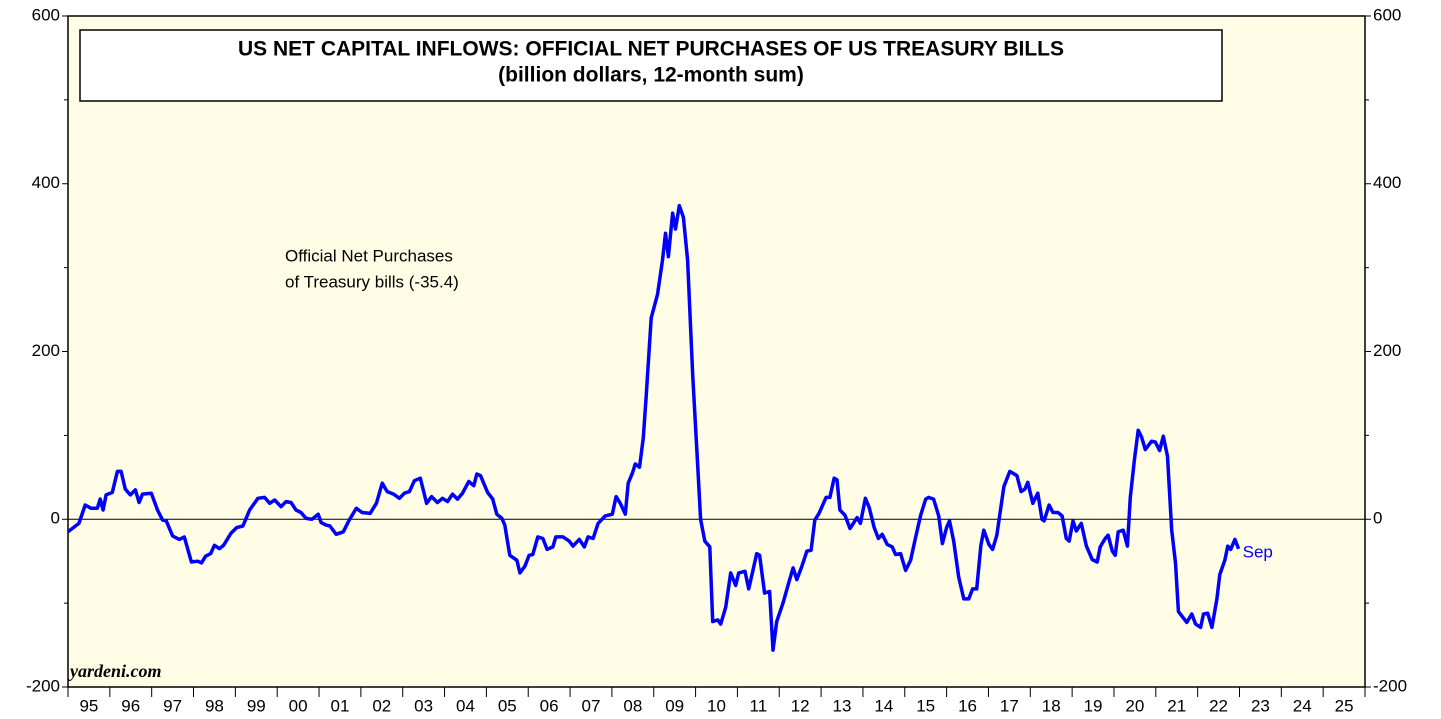 Image resolution: width=1441 pixels, height=719 pixels. Describe the element at coordinates (1260, 705) in the screenshot. I see `x-tick-label: 23` at that location.